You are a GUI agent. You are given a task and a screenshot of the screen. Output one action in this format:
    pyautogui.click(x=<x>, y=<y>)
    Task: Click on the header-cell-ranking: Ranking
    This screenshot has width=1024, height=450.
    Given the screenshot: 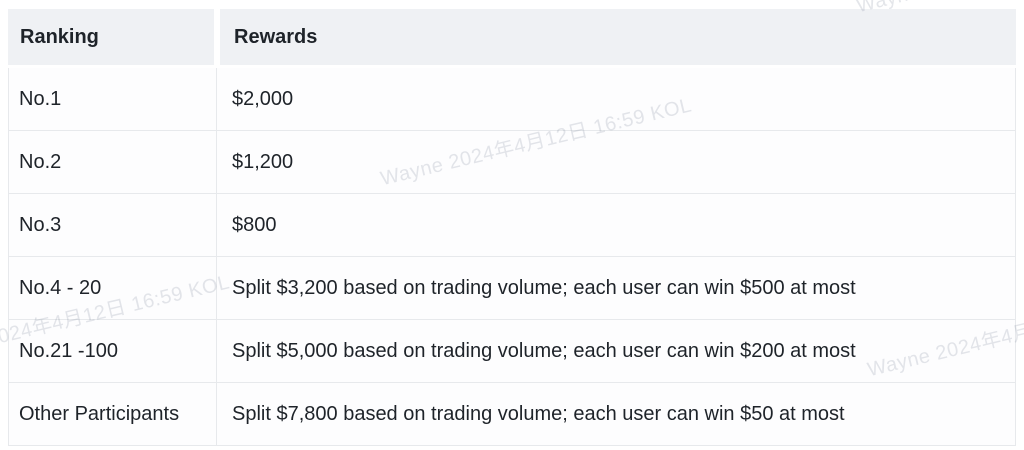 What is the action you would take?
    pyautogui.click(x=111, y=37)
    